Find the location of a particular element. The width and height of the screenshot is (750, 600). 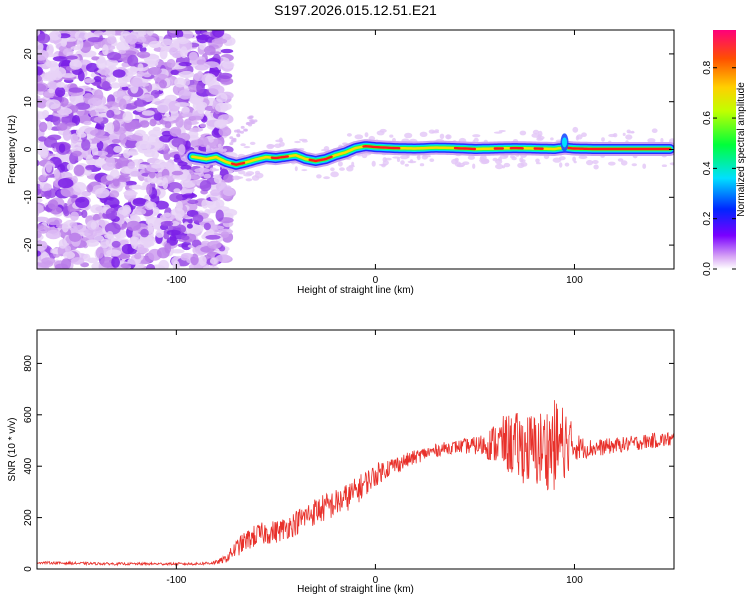

y-tick-label: -20 is located at coordinates (28, 244).